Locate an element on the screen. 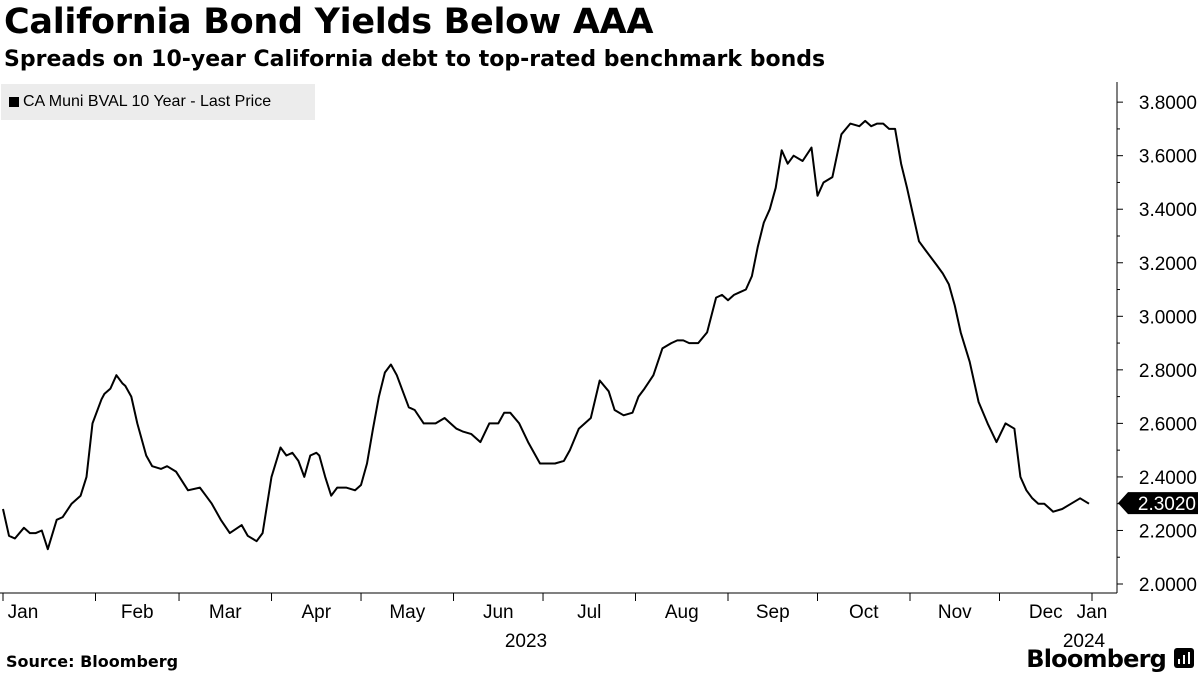 The height and width of the screenshot is (675, 1200). last-value-label: 2.3020 is located at coordinates (1167, 504).